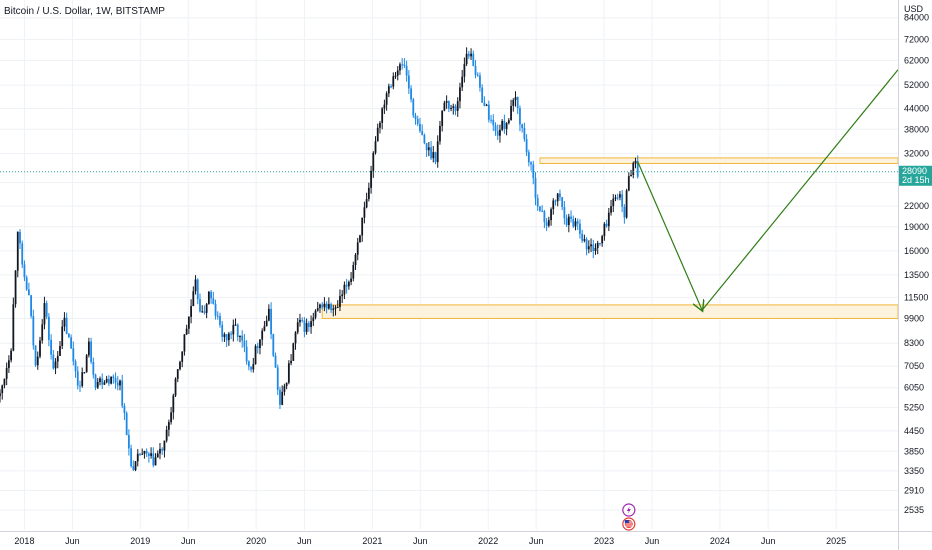  I want to click on y-tick-label: 16000, so click(916, 251).